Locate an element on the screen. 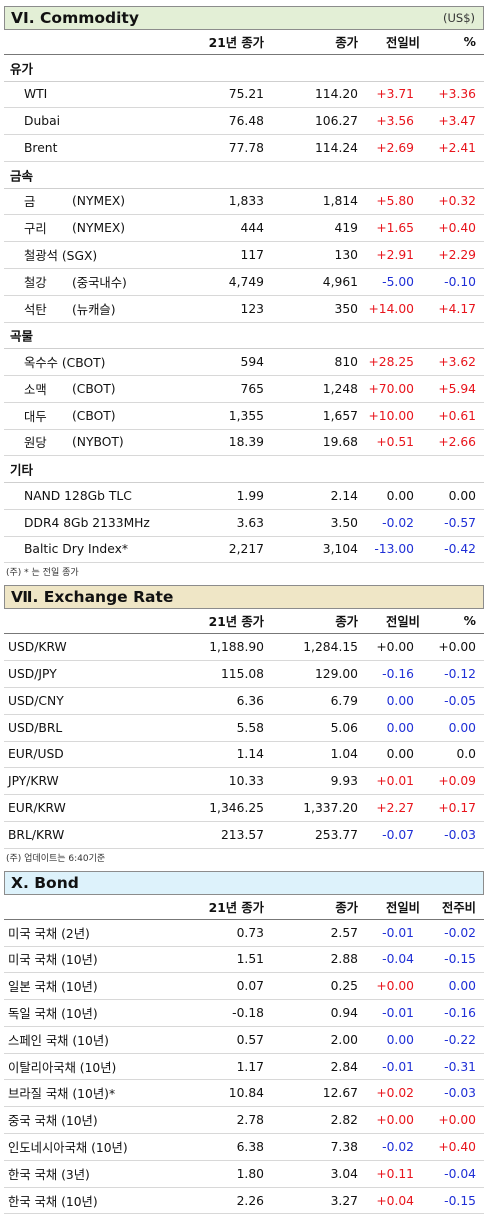 This screenshot has width=488, height=1214. cell-prev-year-close: 1.51 is located at coordinates (250, 959).